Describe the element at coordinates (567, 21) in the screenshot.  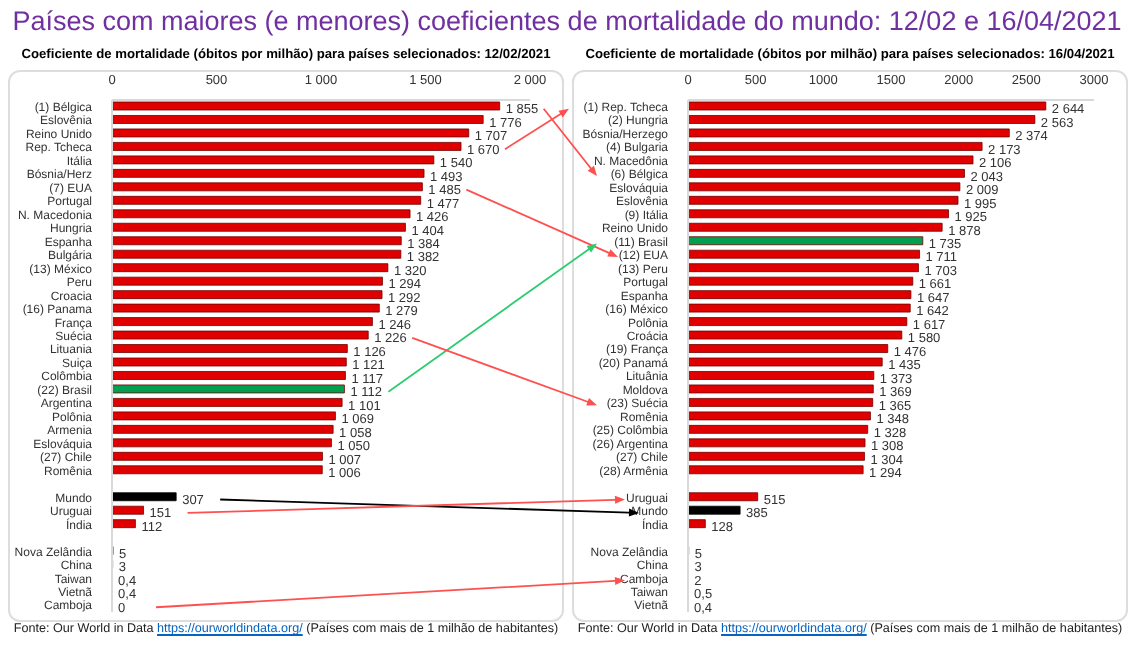
I see `chart-title: Países com maiores (e menores) coeficientes de mortalidade do mundo: 12/02 e 16/04/2021` at that location.